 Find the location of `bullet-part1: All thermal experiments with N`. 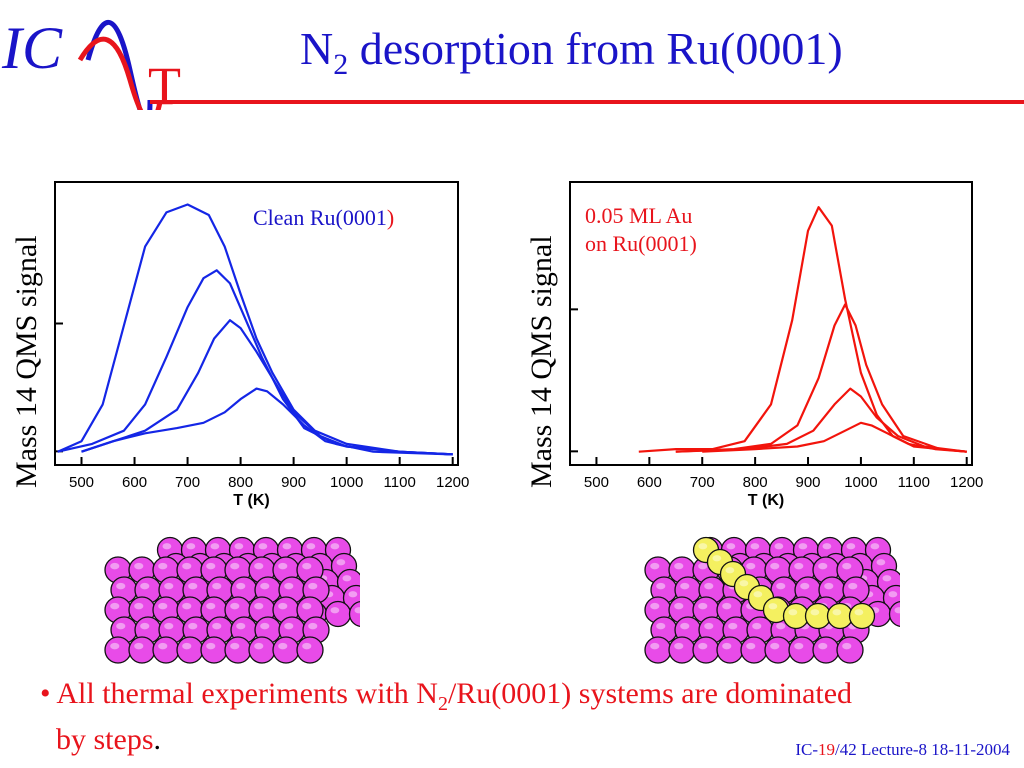

bullet-part1: All thermal experiments with N is located at coordinates (247, 693).